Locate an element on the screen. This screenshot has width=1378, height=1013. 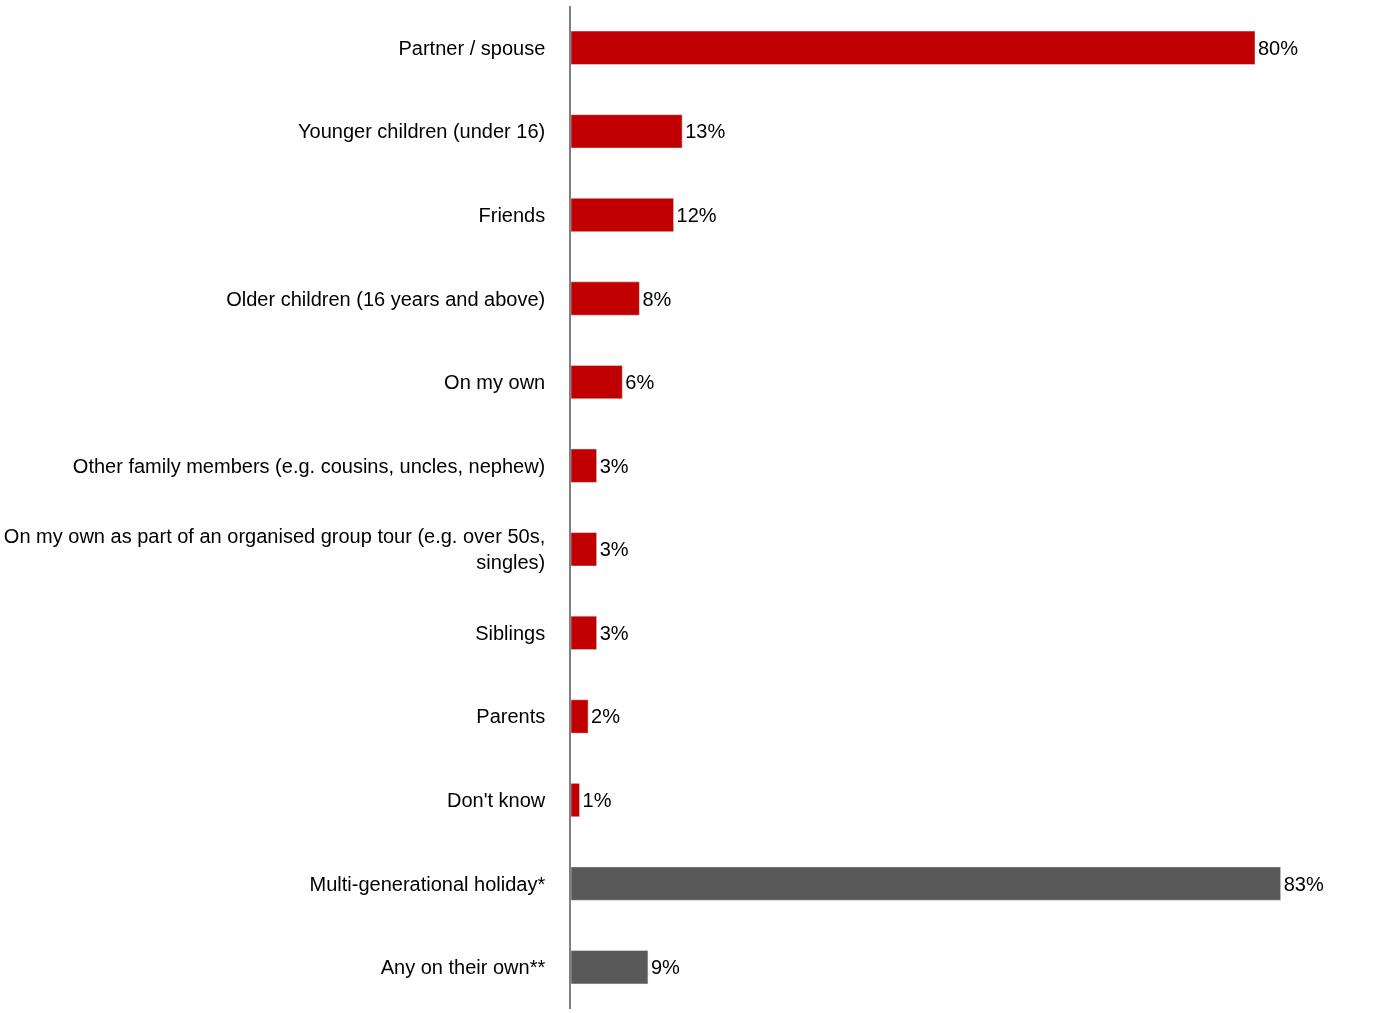
y-tick-label: Multi-generational holiday* is located at coordinates (427, 883).